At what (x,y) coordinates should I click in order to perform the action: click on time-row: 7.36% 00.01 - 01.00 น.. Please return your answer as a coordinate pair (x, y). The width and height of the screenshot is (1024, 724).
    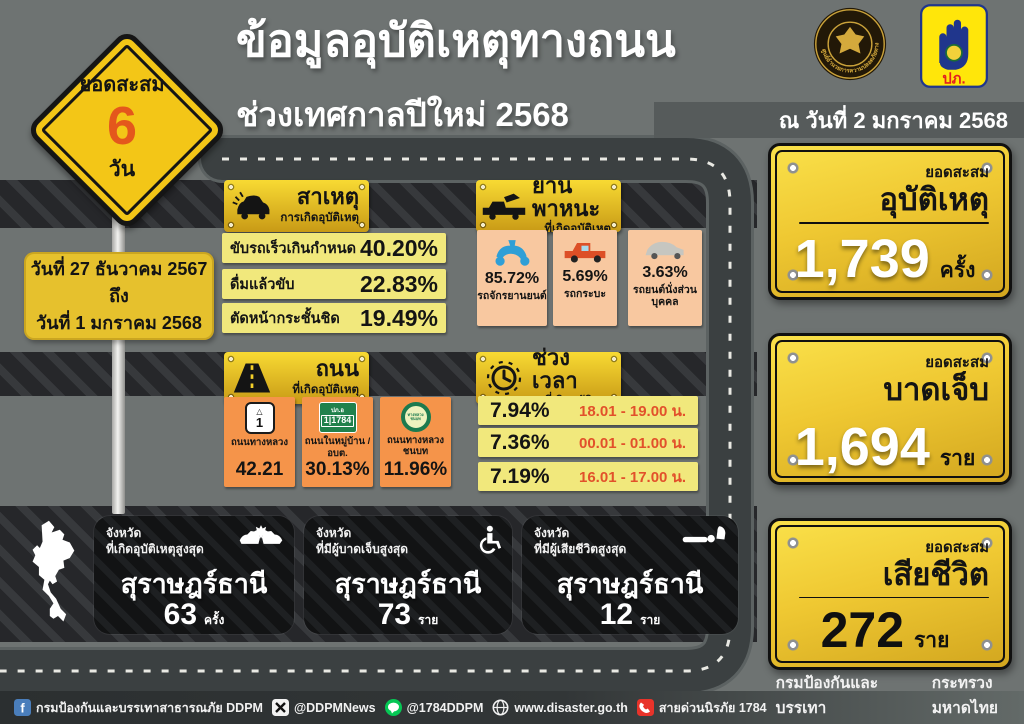
    Looking at the image, I should click on (588, 442).